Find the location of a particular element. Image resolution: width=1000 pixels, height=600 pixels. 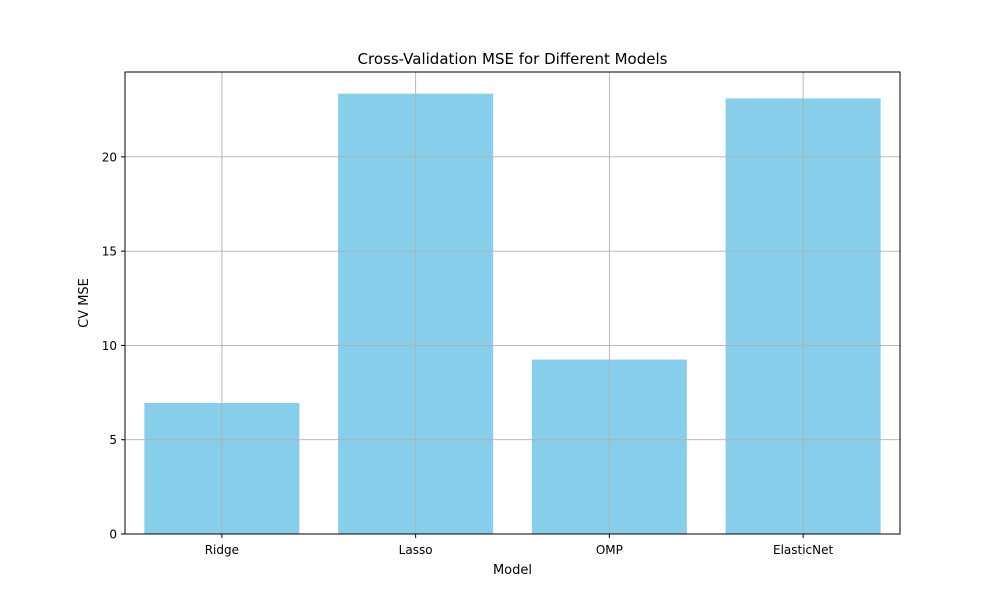

y-axis-label: CV MSE is located at coordinates (84, 303).